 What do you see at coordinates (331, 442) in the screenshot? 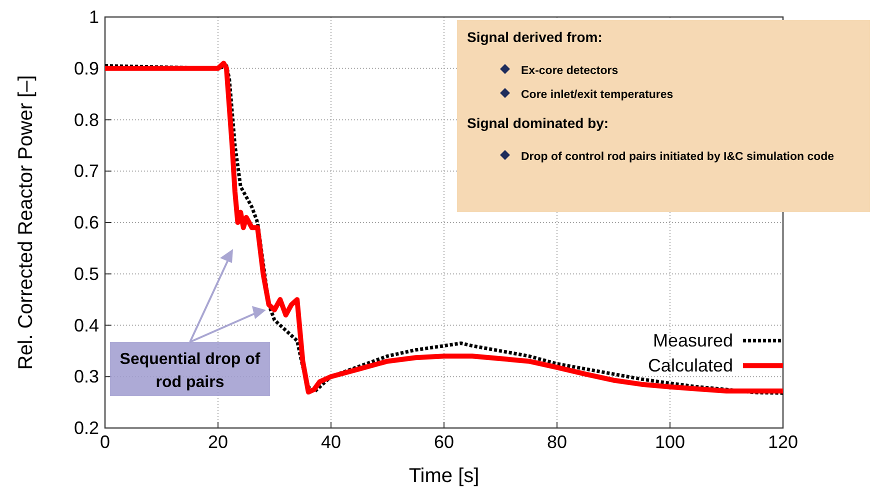
I see `x-tick-label: 40` at bounding box center [331, 442].